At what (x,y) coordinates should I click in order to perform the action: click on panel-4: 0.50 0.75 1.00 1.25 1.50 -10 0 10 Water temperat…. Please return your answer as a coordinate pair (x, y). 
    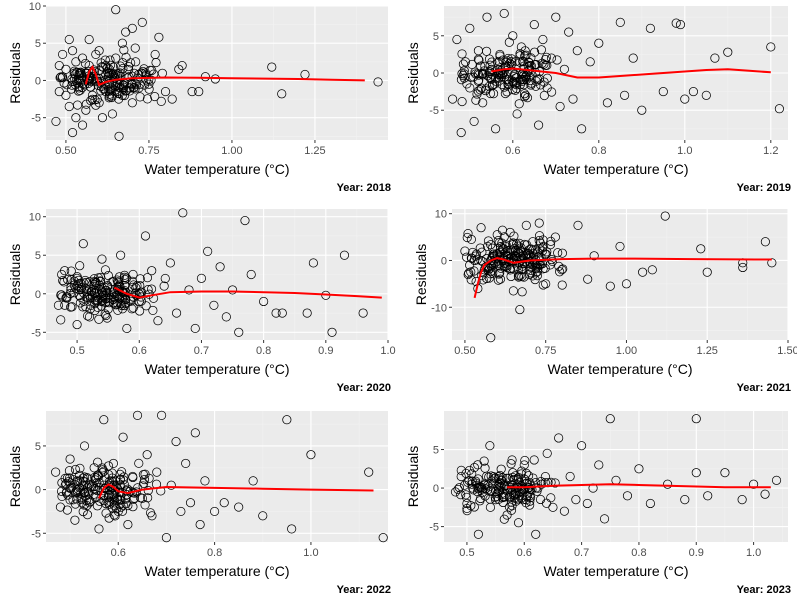
    Looking at the image, I should click on (605, 301).